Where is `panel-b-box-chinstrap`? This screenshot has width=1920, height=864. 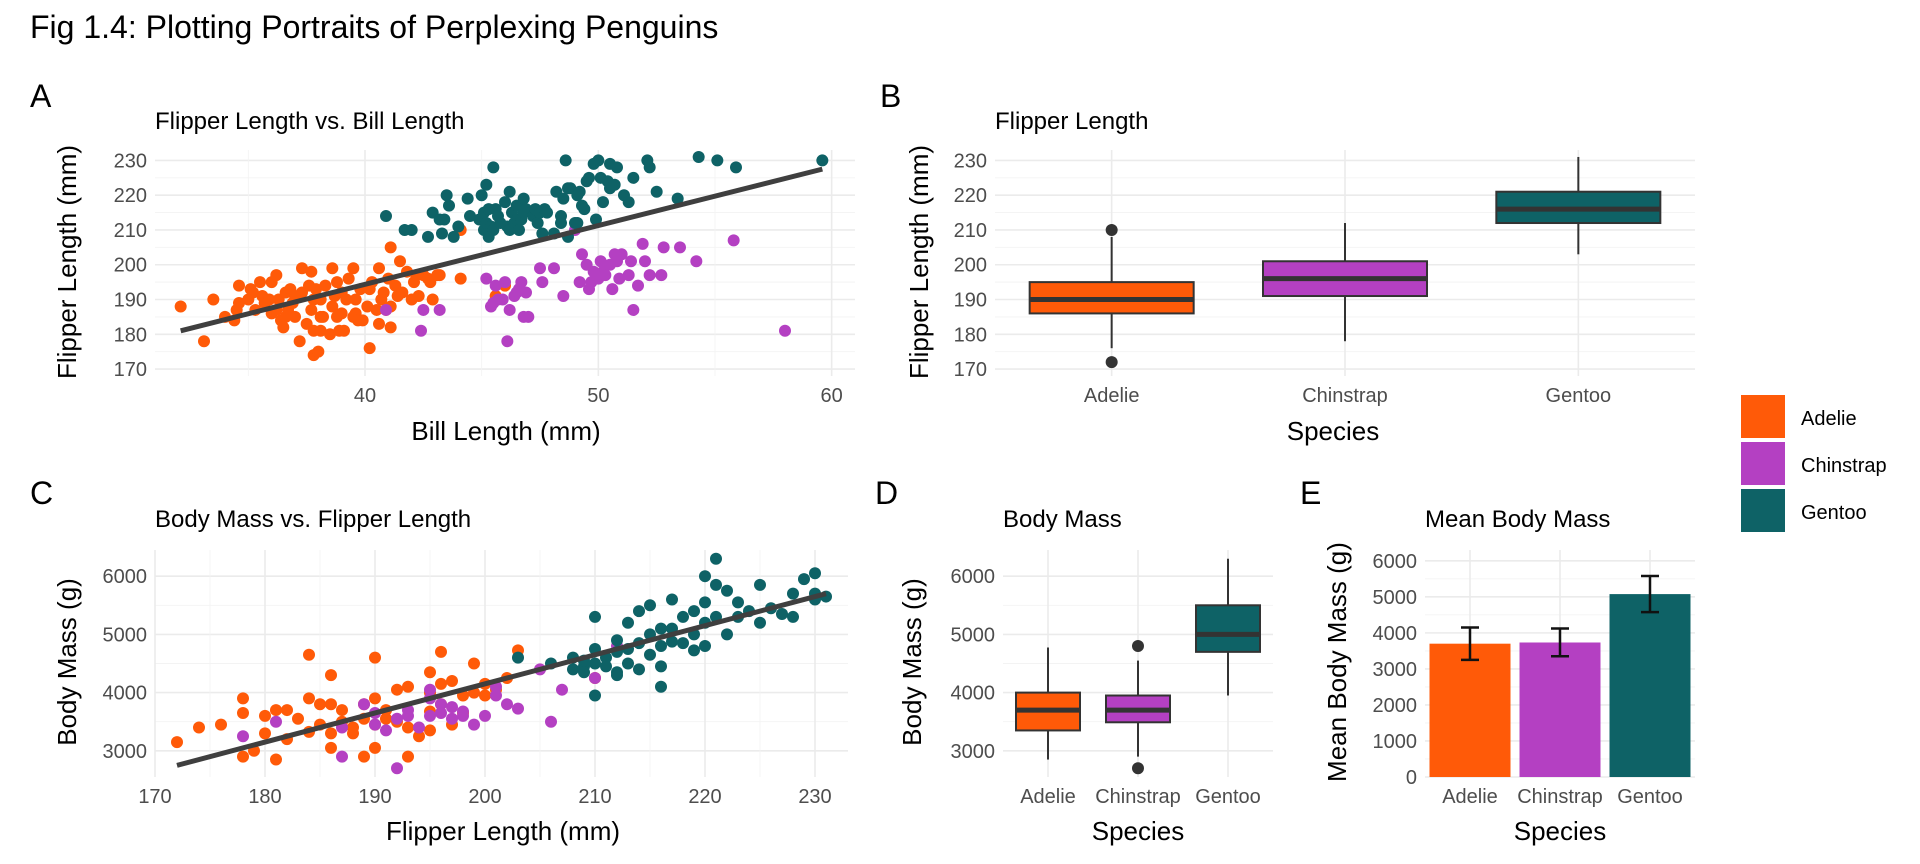
panel-b-box-chinstrap is located at coordinates (1345, 282).